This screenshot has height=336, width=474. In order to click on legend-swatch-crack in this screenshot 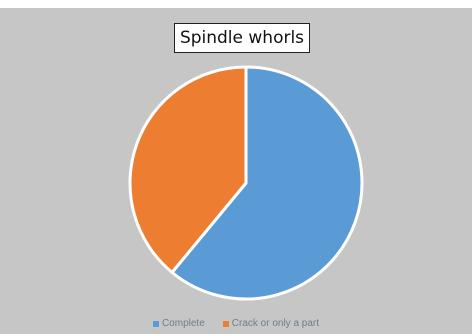, I will do `click(225, 323)`.